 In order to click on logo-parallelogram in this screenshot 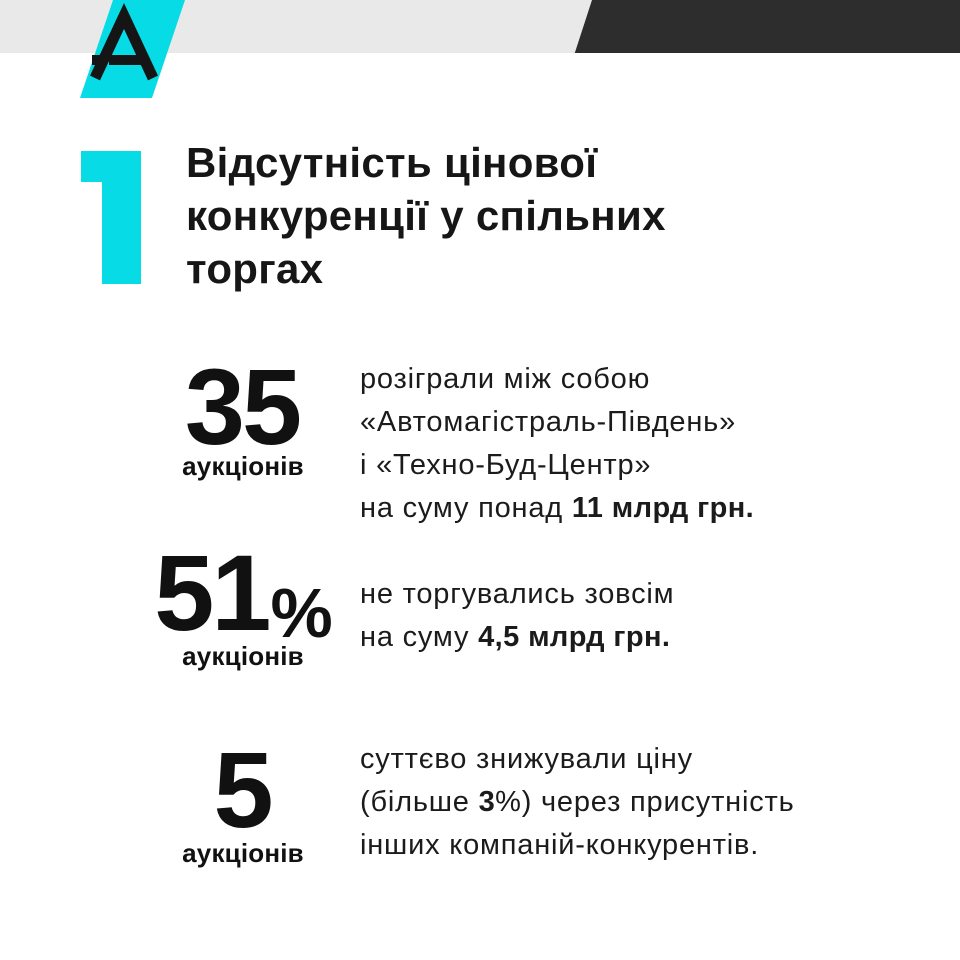, I will do `click(132, 49)`.